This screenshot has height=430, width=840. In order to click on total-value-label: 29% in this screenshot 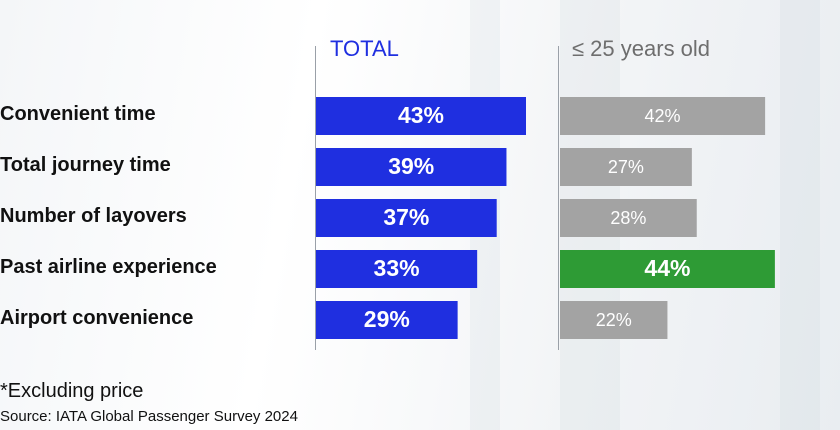, I will do `click(387, 319)`.